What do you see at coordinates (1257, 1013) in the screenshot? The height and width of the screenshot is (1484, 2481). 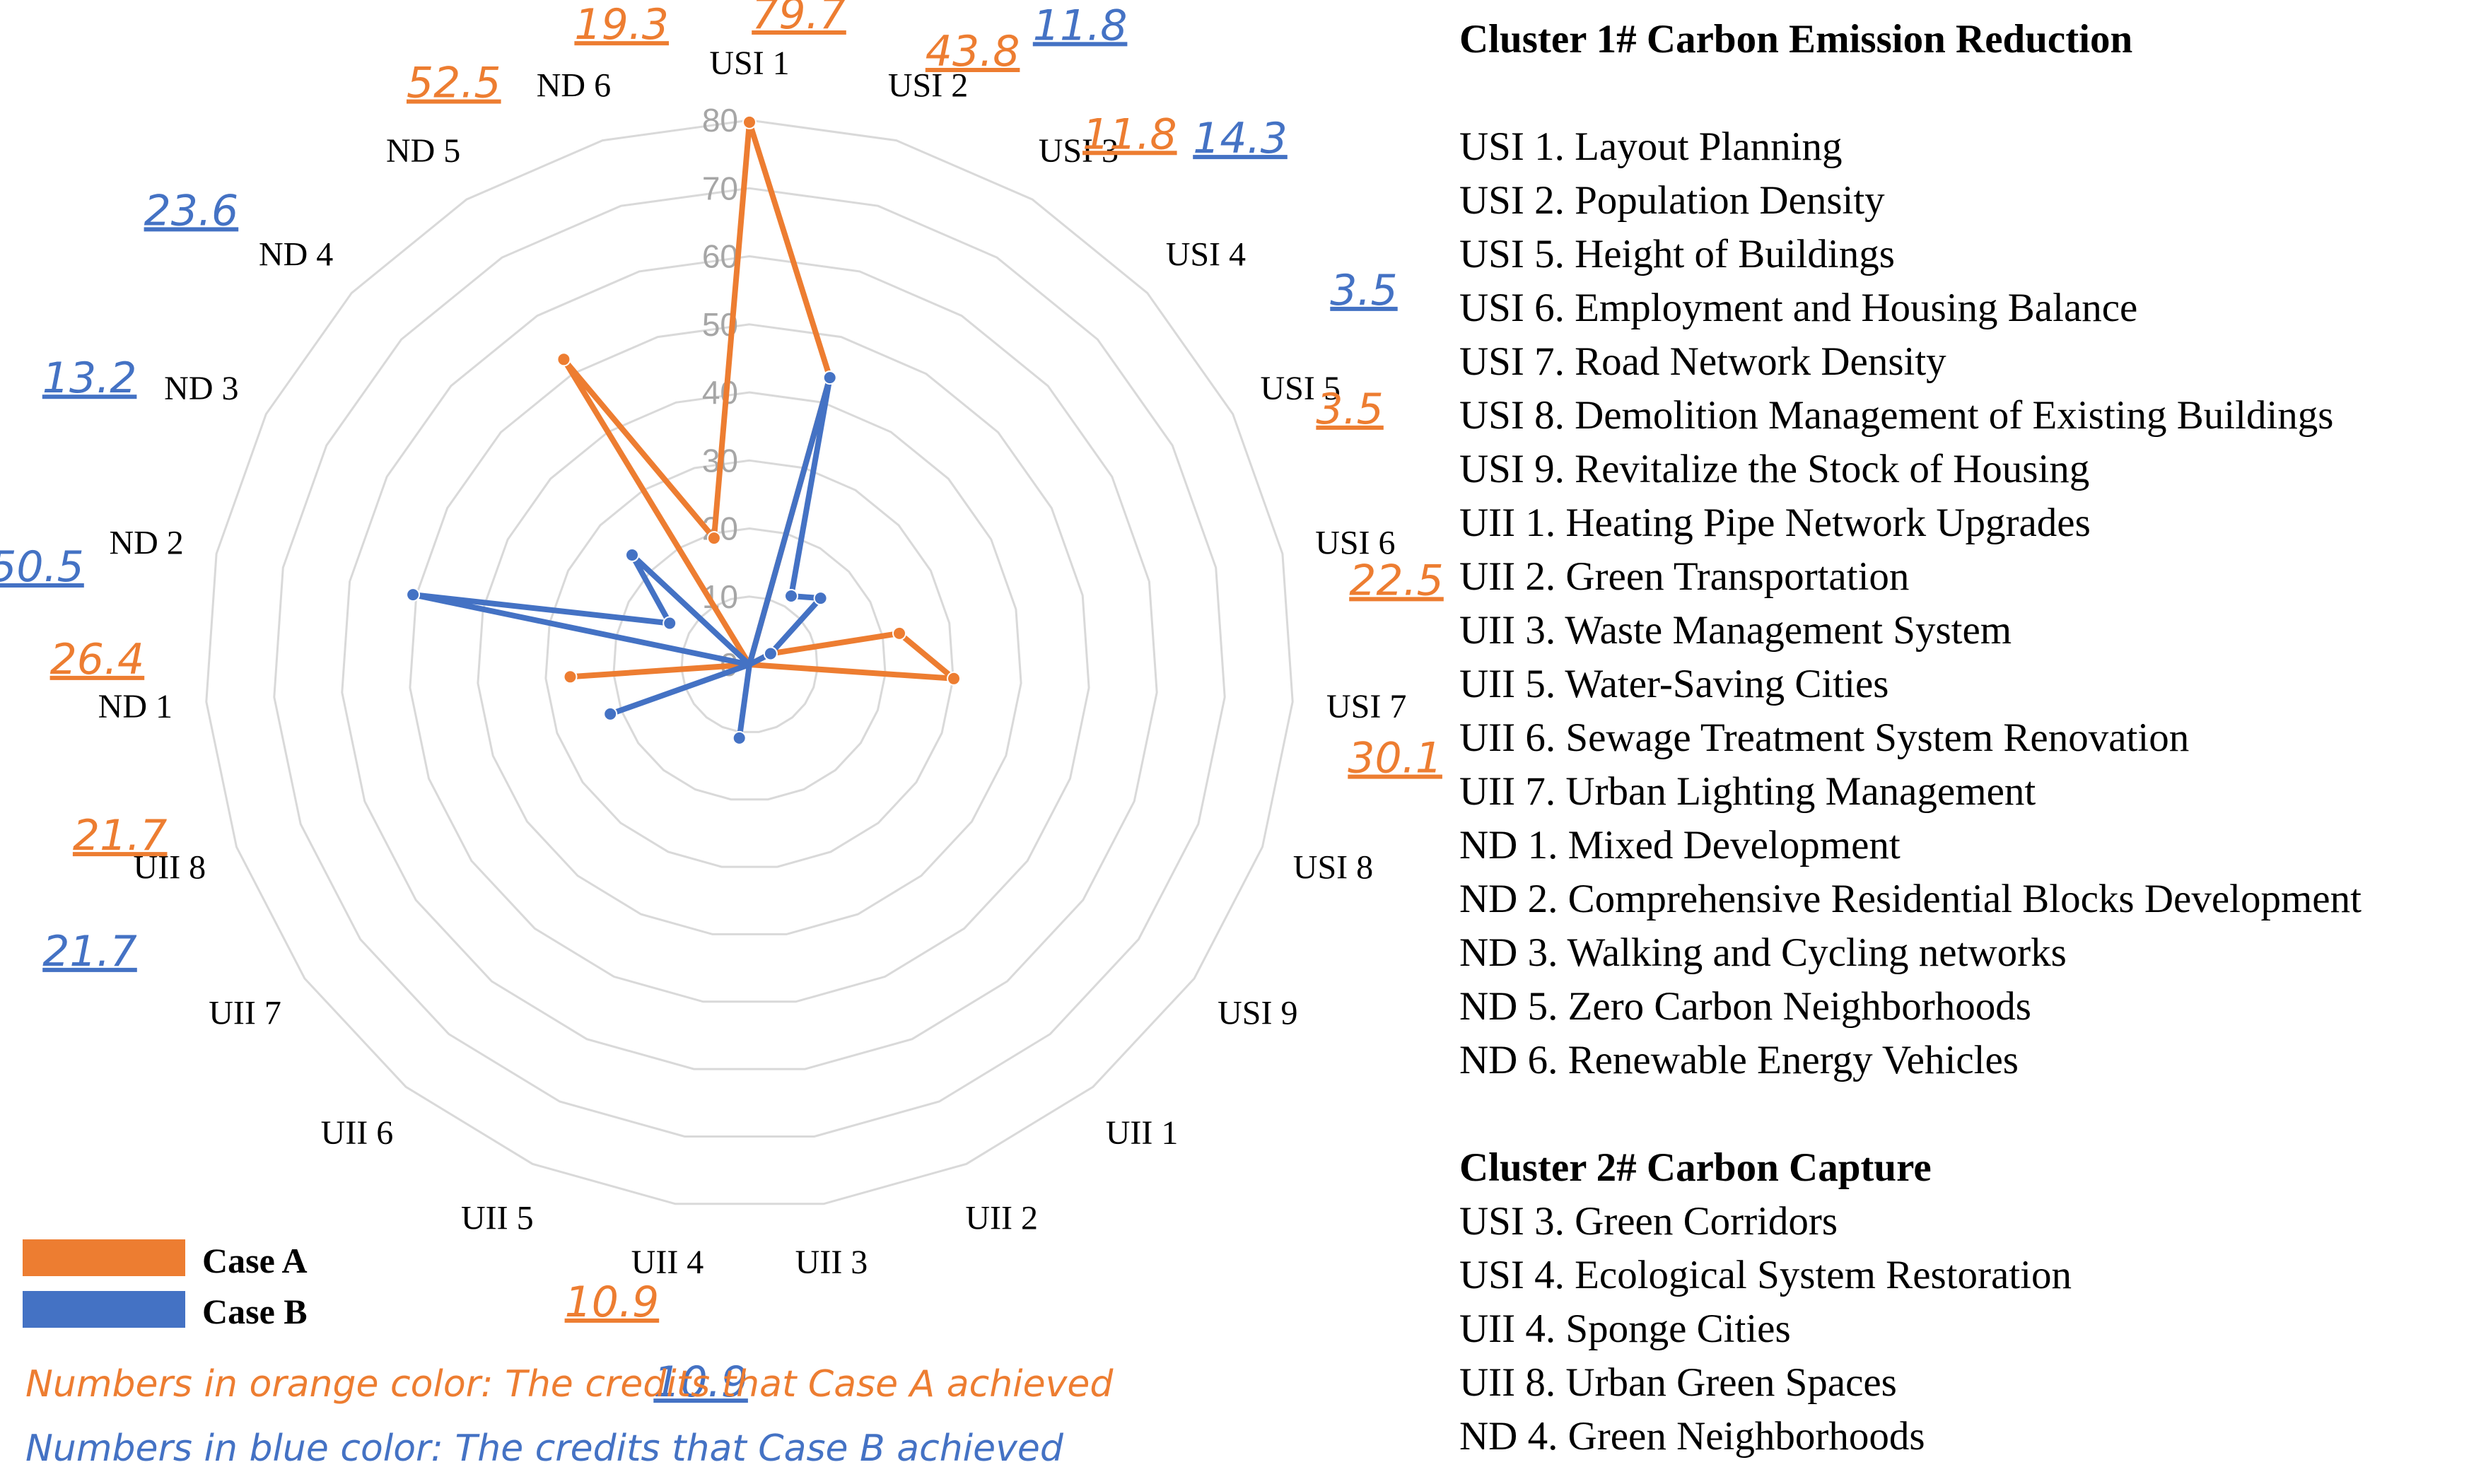 I see `axis-label: USI 9` at bounding box center [1257, 1013].